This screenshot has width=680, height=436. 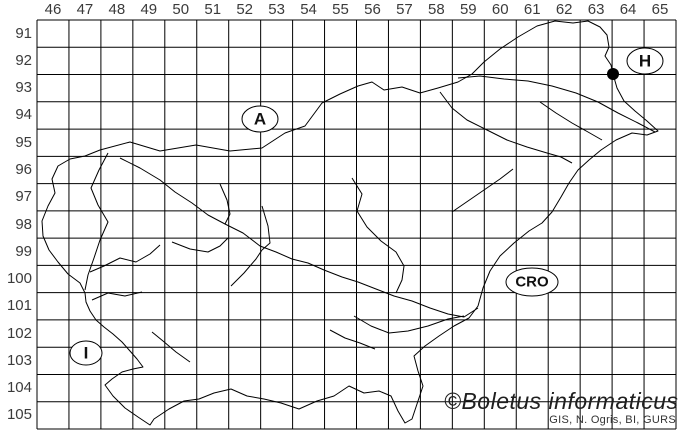 What do you see at coordinates (612, 420) in the screenshot?
I see `source-credit-text: GIS, N. Ogris, BI, GURS` at bounding box center [612, 420].